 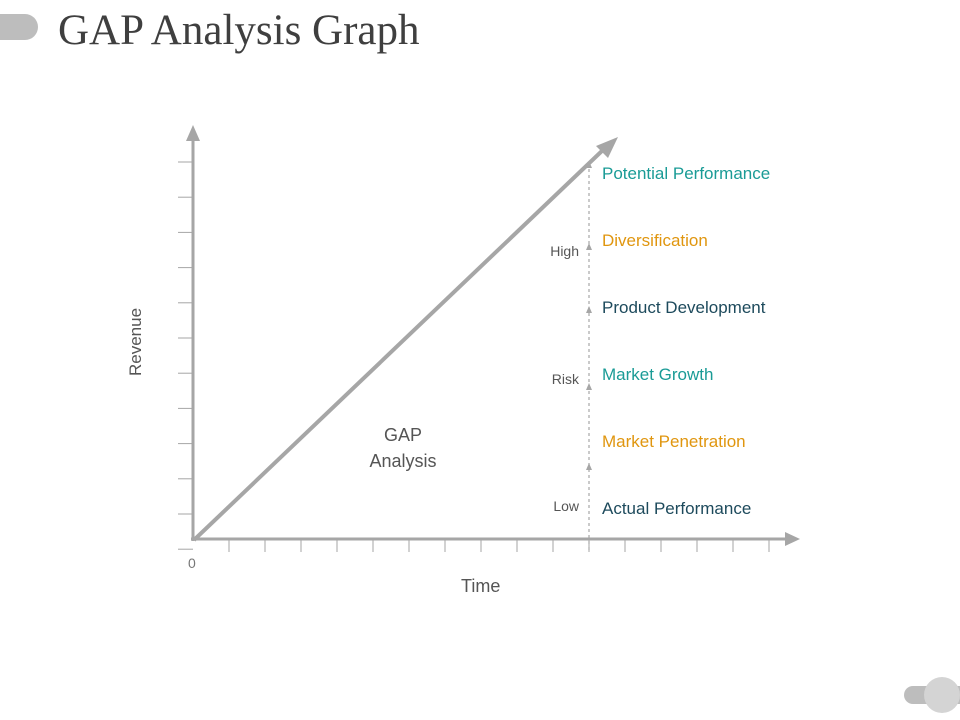 What do you see at coordinates (607, 147) in the screenshot?
I see `growth-arrowhead` at bounding box center [607, 147].